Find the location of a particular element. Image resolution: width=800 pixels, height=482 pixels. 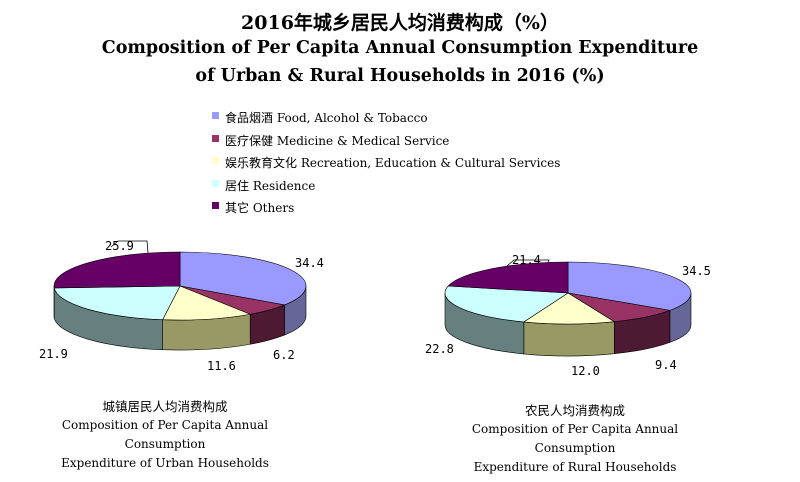

urban-label-food: 34.4 is located at coordinates (309, 263).